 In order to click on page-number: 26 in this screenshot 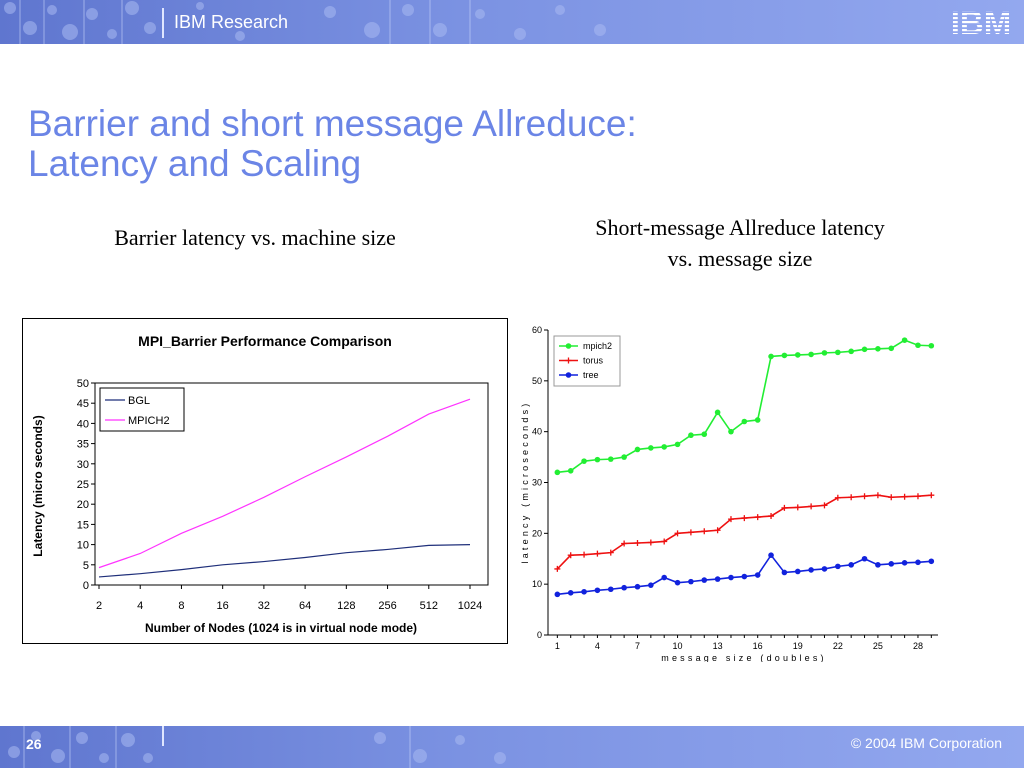, I will do `click(34, 744)`.